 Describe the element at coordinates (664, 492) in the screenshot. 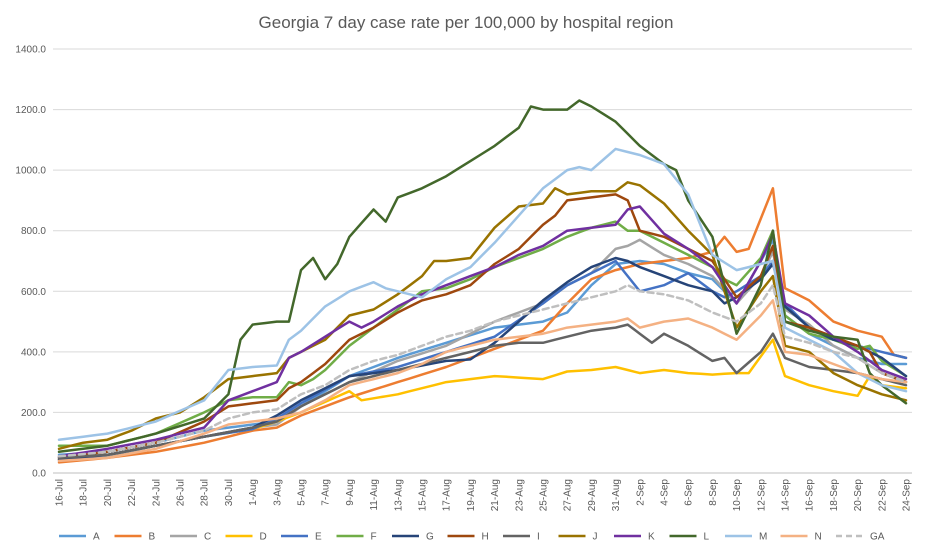

I see `x-tick-label: 4-Sep` at that location.